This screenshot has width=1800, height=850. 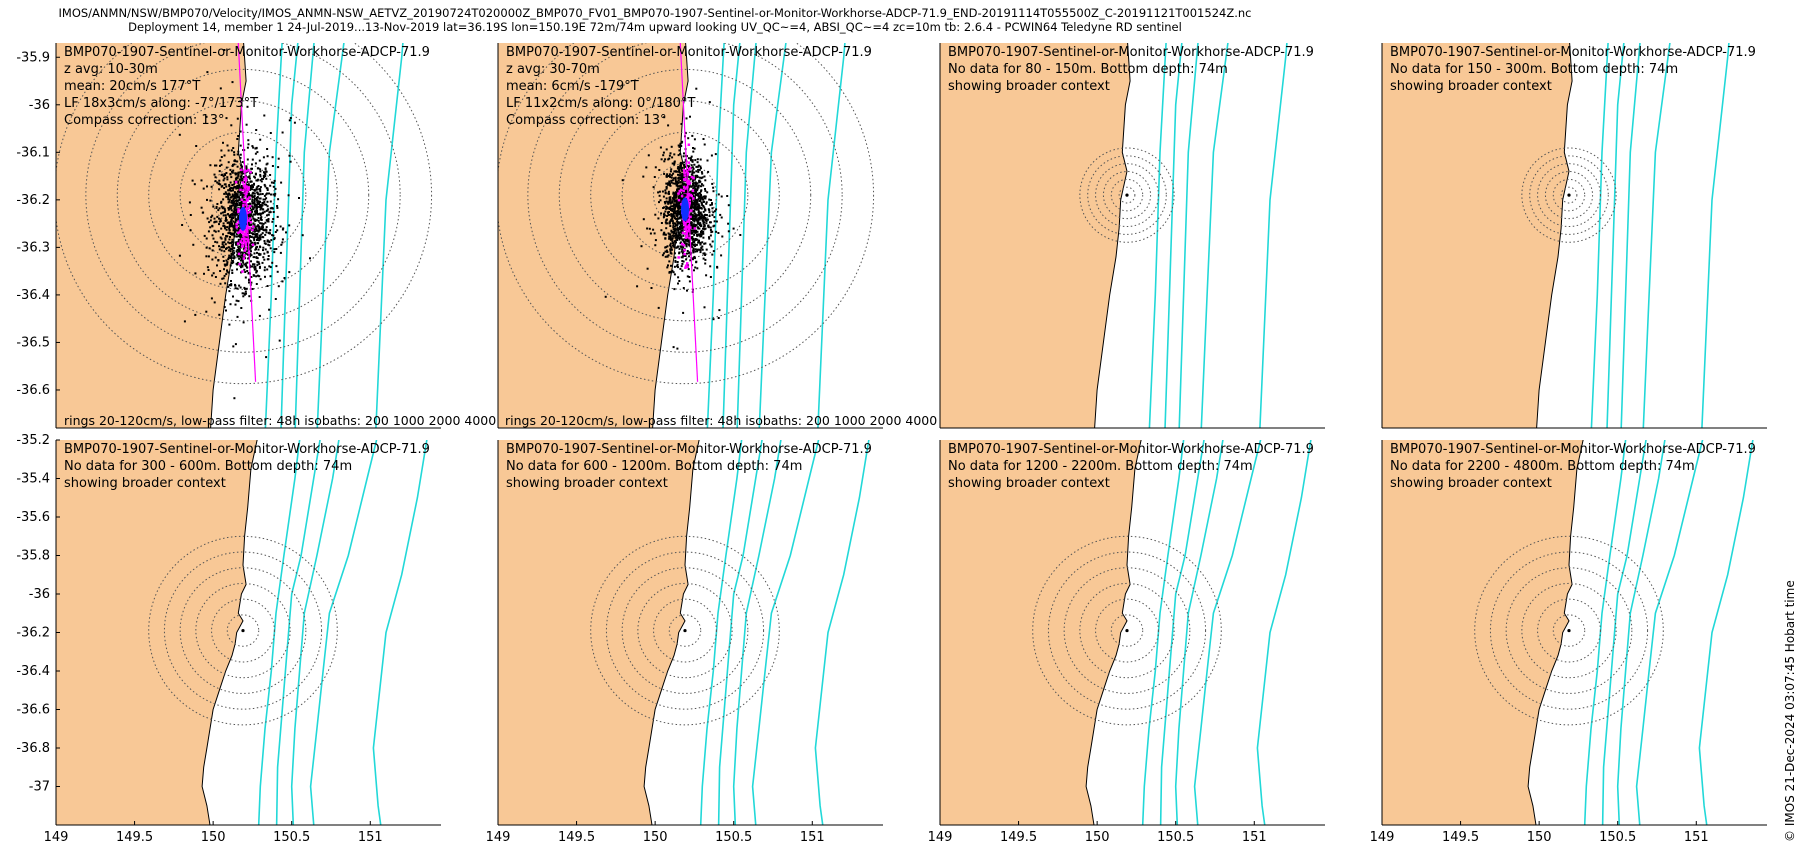 I want to click on panel-label-p4-2: showing broader context, so click(x=1471, y=86).